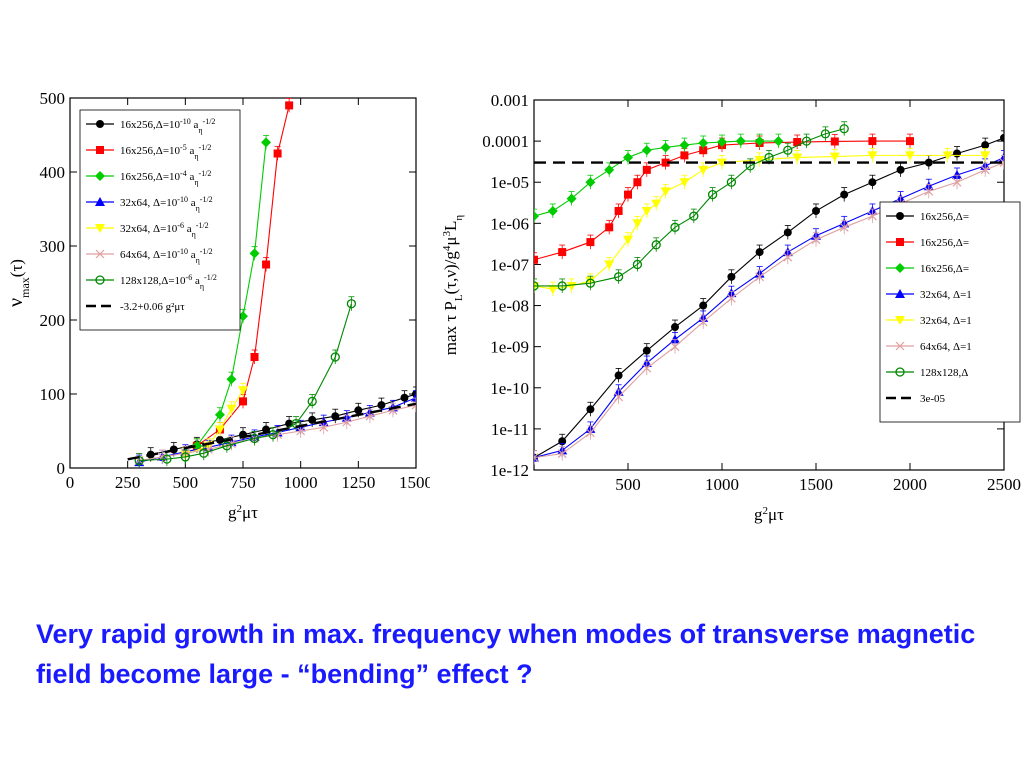 The image size is (1024, 768). What do you see at coordinates (165, 178) in the screenshot?
I see `legend-label: 16x256,Δ=10-4 aη-1/2` at bounding box center [165, 178].